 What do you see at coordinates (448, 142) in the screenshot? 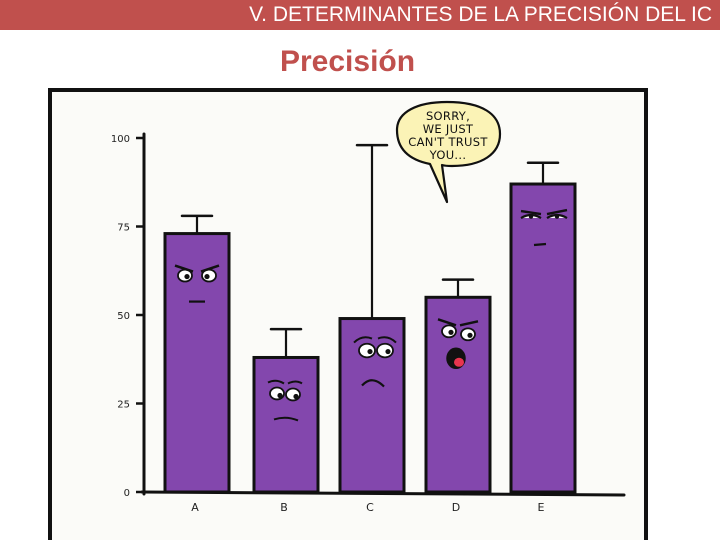
I see `bubble-line-3: CAN'T TRUST` at bounding box center [448, 142].